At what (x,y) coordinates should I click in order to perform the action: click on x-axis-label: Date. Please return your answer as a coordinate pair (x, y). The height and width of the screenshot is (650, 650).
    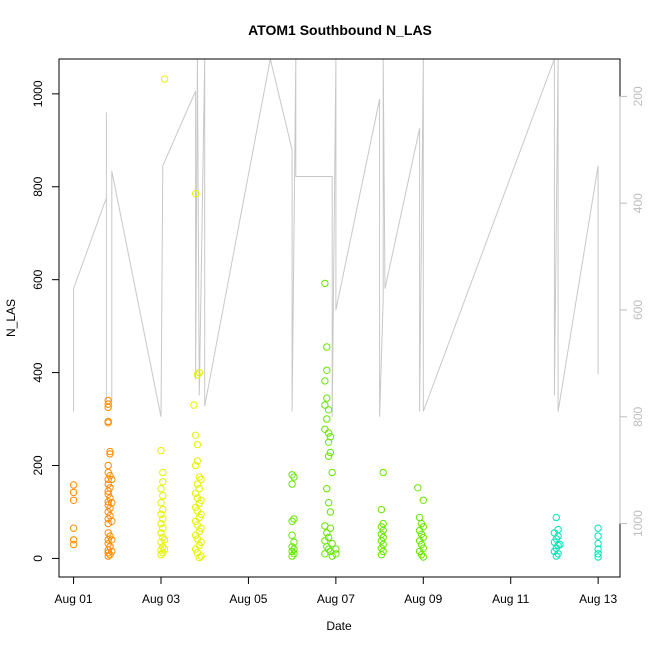
    Looking at the image, I should click on (339, 626).